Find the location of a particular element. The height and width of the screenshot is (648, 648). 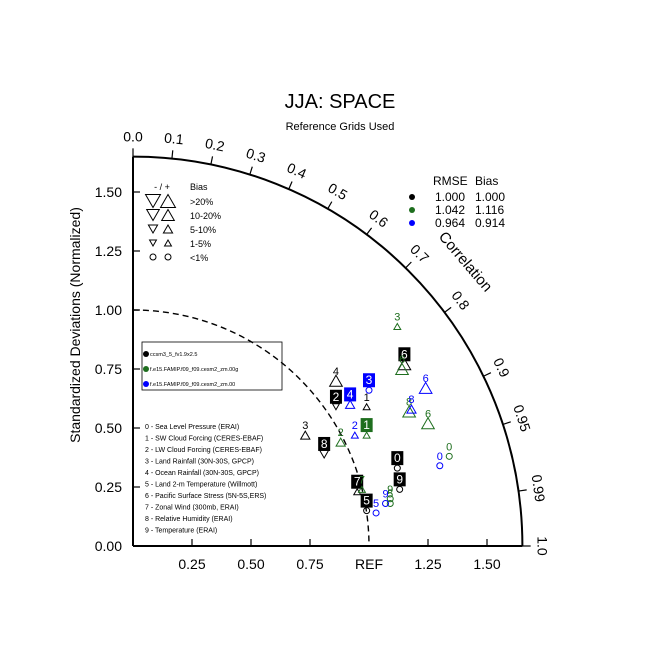

x-tick-label: 0.75 is located at coordinates (309, 564).